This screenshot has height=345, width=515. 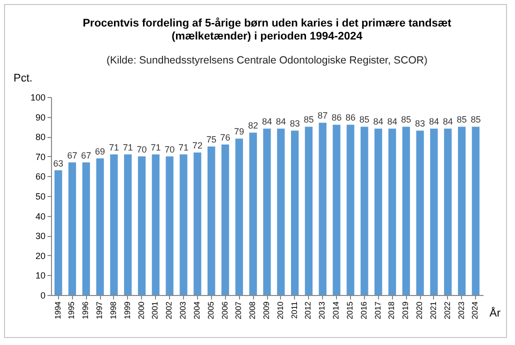 I want to click on y-tick-label: 50, so click(x=40, y=197).